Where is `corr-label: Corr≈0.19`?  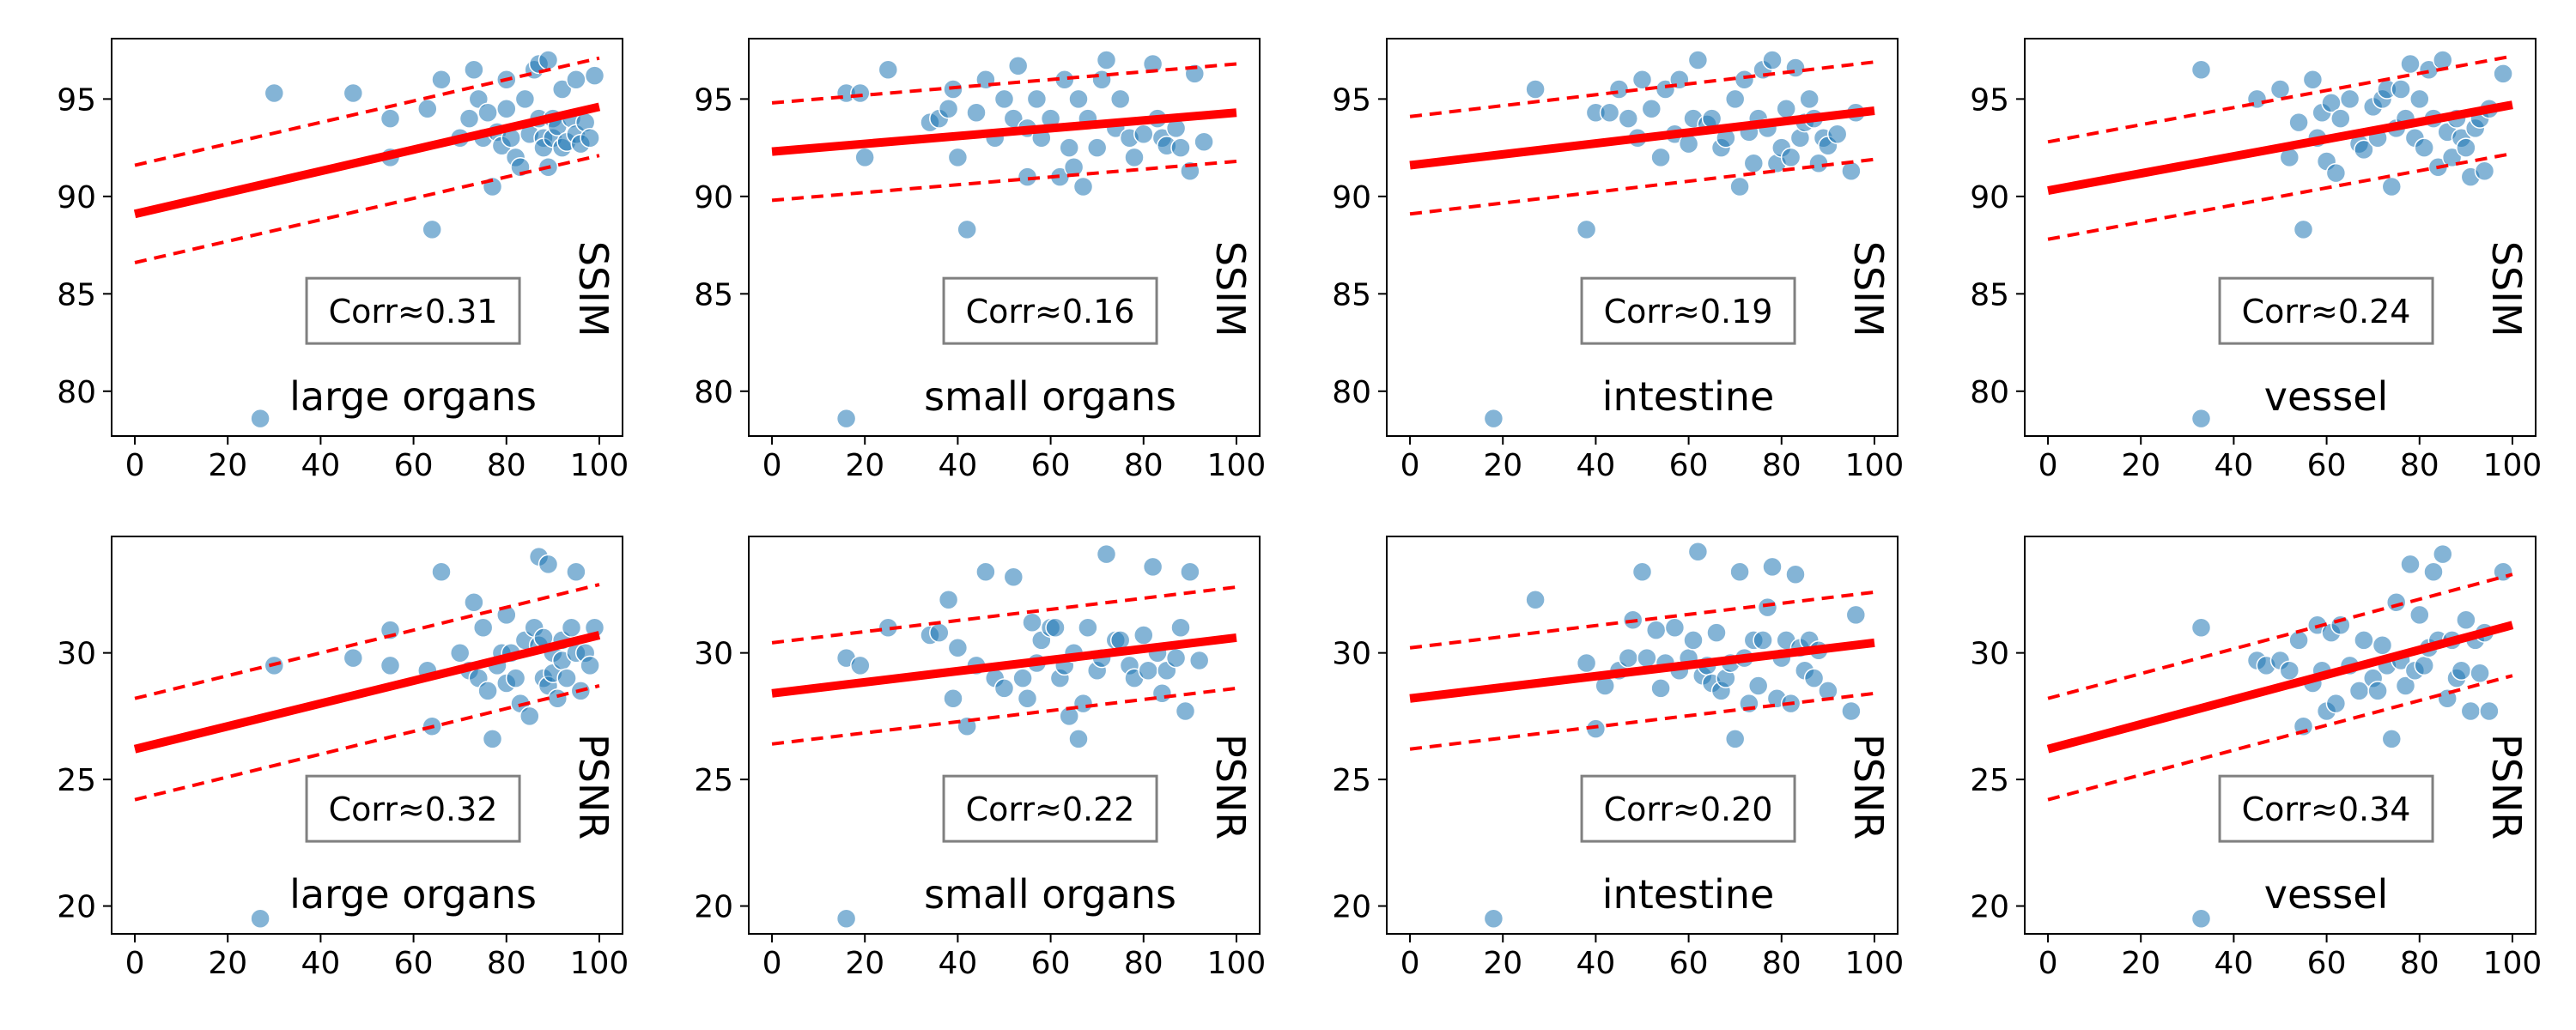 corr-label: Corr≈0.19 is located at coordinates (1689, 311).